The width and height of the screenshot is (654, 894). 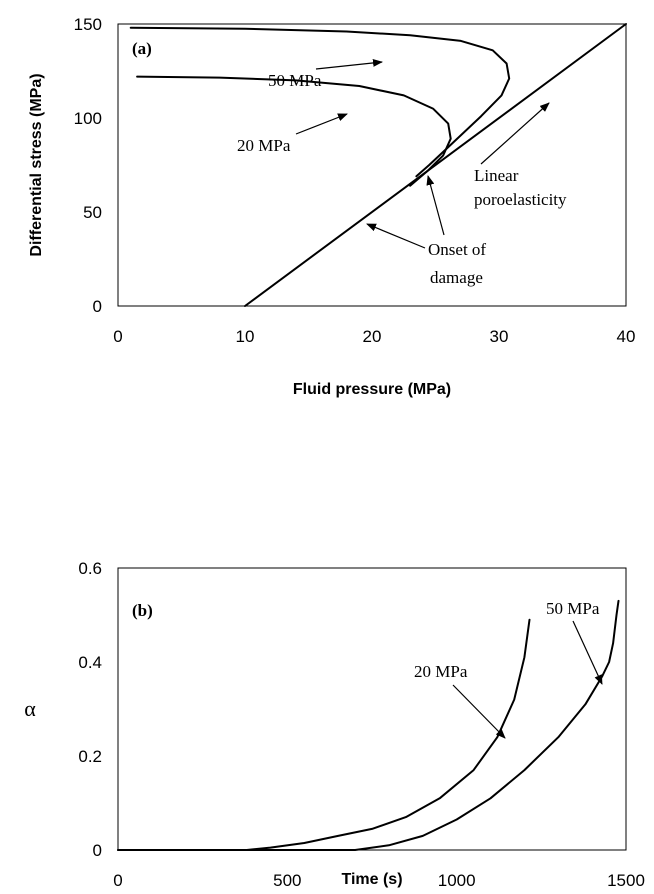 I want to click on annotation-20mpa-a: 20 MPa, so click(x=292, y=134).